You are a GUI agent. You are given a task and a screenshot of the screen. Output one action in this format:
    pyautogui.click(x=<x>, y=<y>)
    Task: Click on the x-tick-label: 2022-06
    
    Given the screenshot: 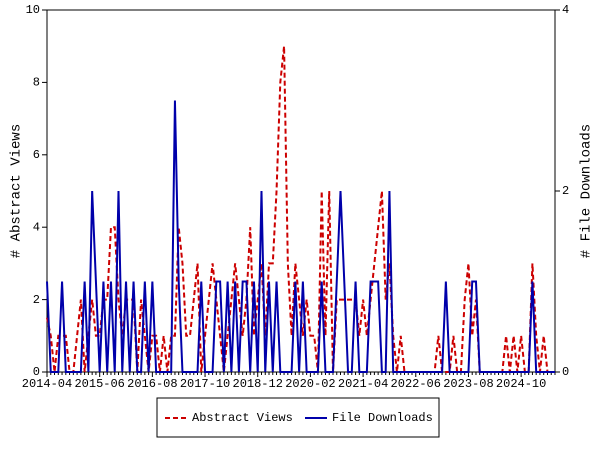 What is the action you would take?
    pyautogui.click(x=416, y=384)
    